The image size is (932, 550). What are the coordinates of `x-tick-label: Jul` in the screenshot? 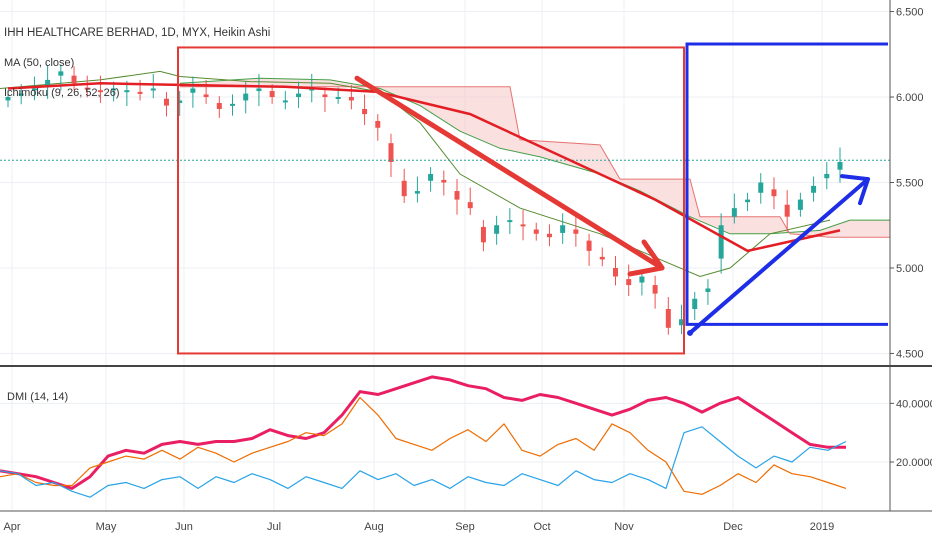 It's located at (274, 527).